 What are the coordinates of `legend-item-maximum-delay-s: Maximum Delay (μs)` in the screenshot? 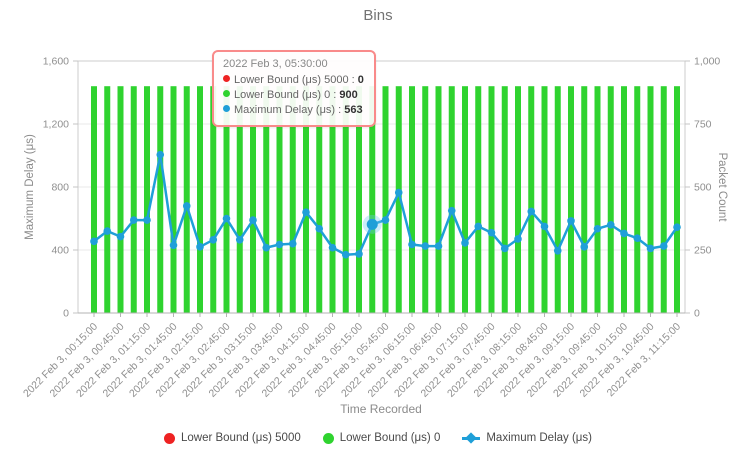 It's located at (527, 438).